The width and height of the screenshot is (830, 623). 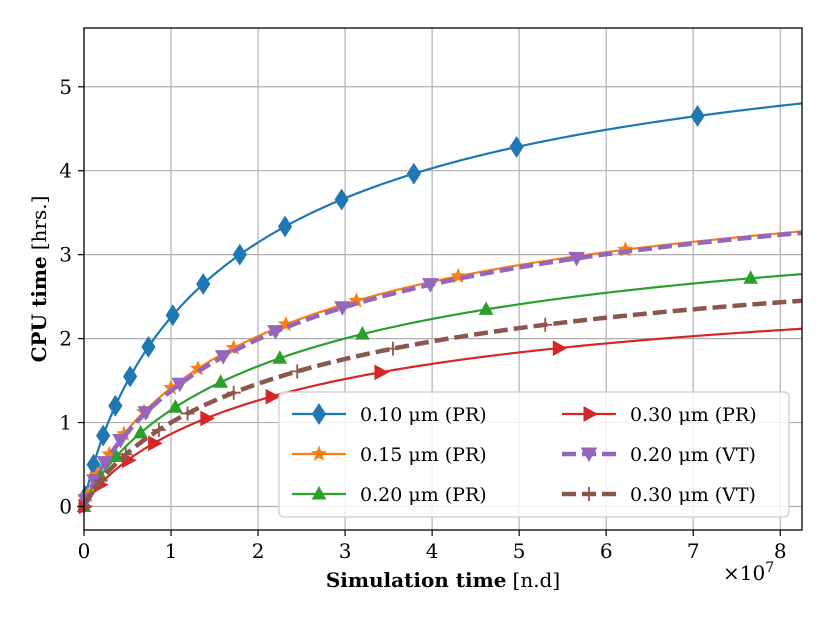 I want to click on y-tick-label: 4, so click(x=65, y=171).